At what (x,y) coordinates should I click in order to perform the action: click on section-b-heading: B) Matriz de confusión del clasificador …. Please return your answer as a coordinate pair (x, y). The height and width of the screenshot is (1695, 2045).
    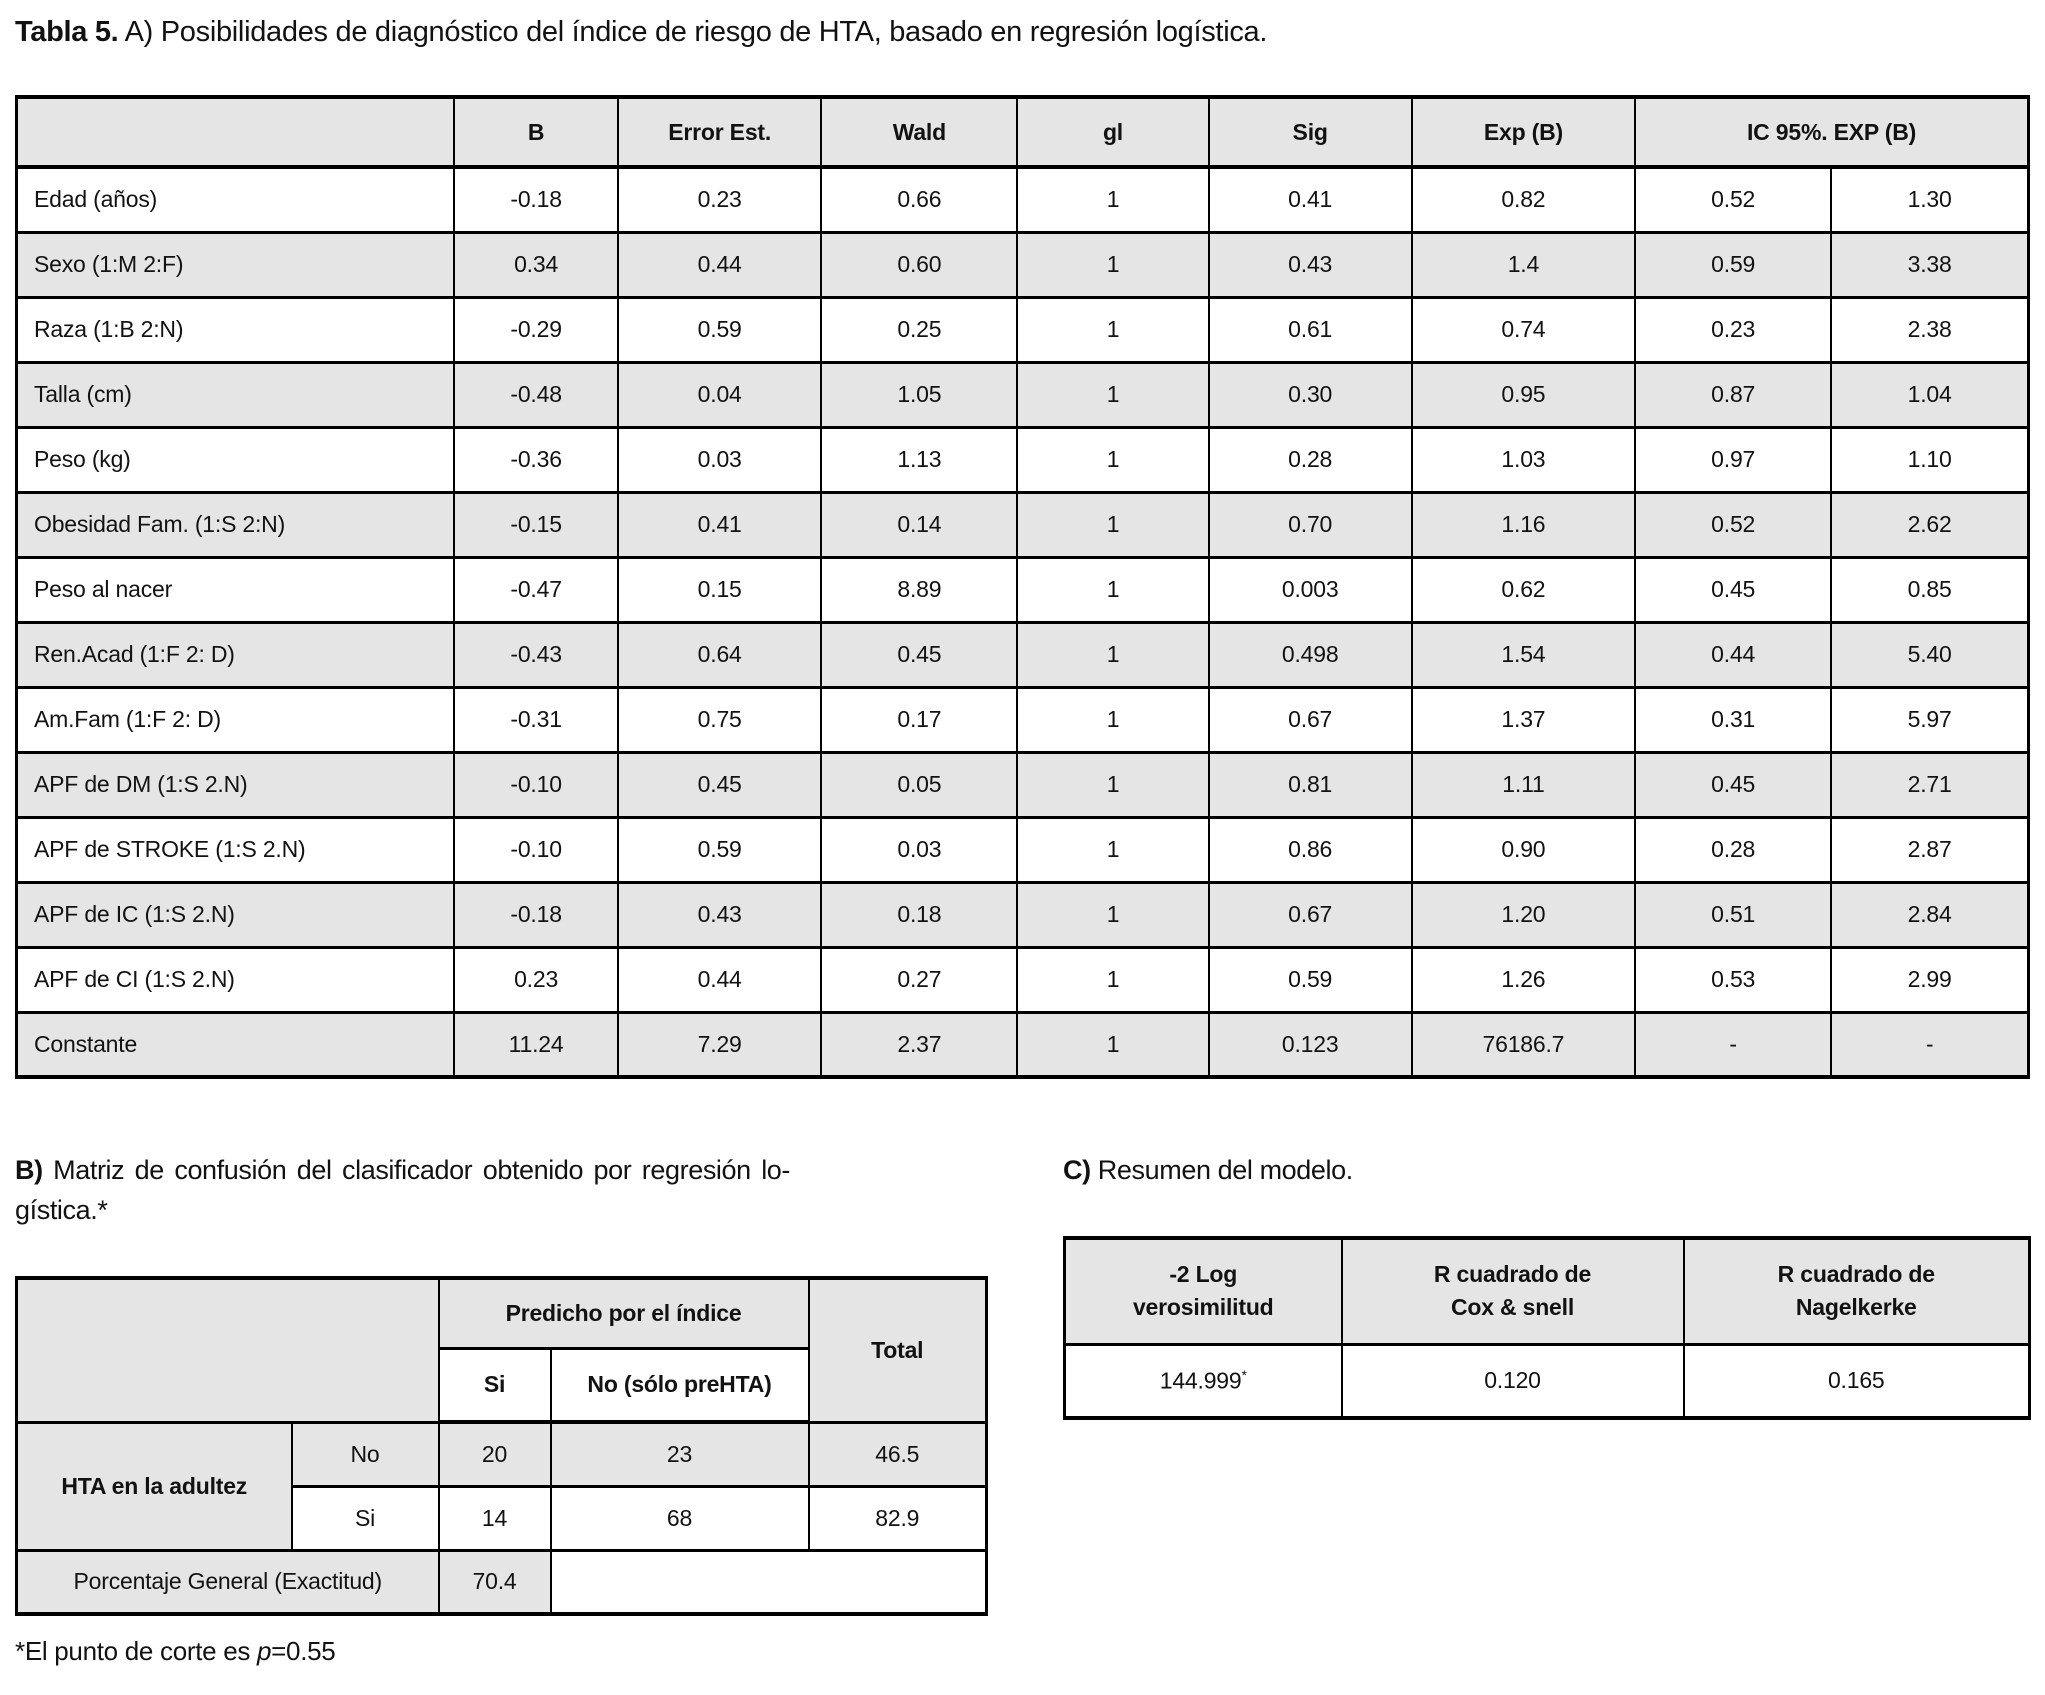
    Looking at the image, I should click on (402, 1190).